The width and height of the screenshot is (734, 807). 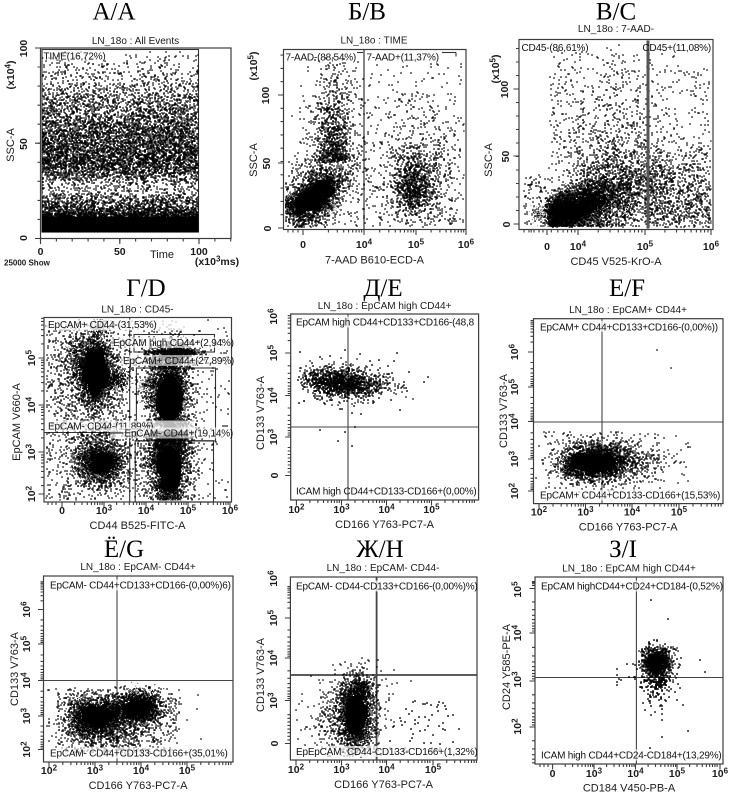 I want to click on svg-text: LN_18o : All Events, so click(x=135, y=41).